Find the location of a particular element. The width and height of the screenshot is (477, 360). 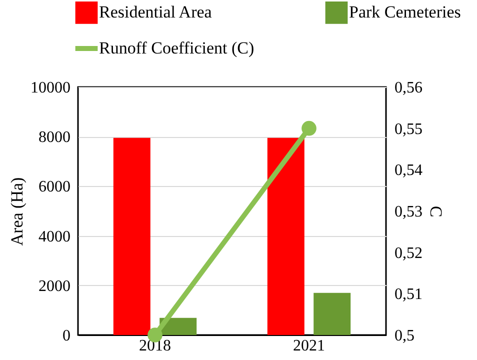

y-tick-label: 8000 is located at coordinates (54, 137).